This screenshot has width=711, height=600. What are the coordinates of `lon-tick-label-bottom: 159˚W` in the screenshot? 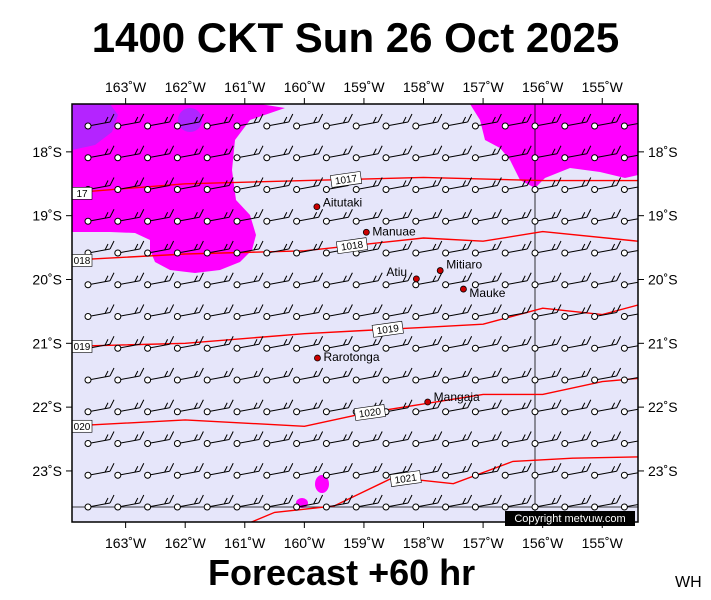 It's located at (364, 543).